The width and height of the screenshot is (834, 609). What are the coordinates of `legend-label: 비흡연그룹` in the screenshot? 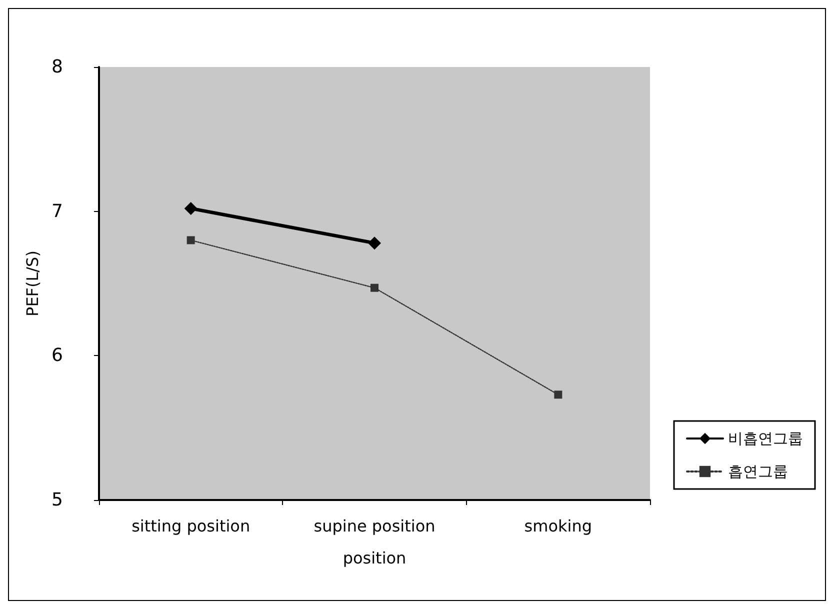 It's located at (765, 439).